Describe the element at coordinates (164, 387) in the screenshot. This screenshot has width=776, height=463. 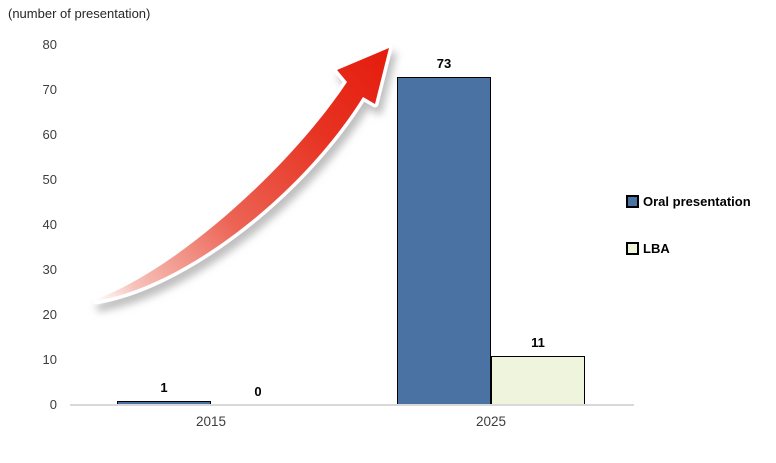
I see `value-label-2015-oral-presentation: 1` at that location.